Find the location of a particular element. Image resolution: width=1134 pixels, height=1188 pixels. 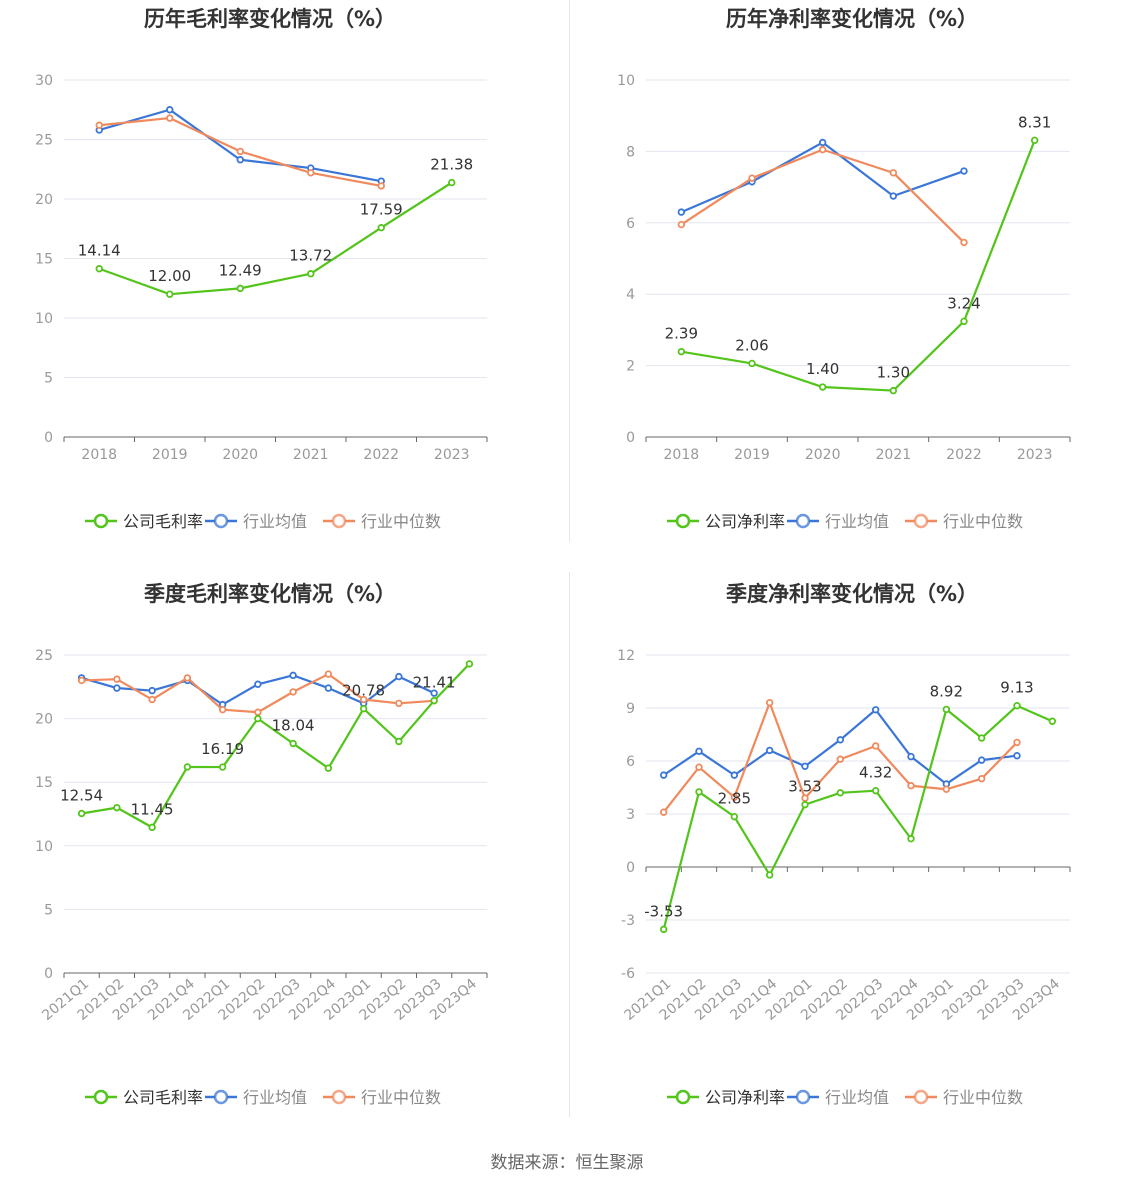

chart-2-legend-item-0: 公司毛利率 is located at coordinates (144, 1097).